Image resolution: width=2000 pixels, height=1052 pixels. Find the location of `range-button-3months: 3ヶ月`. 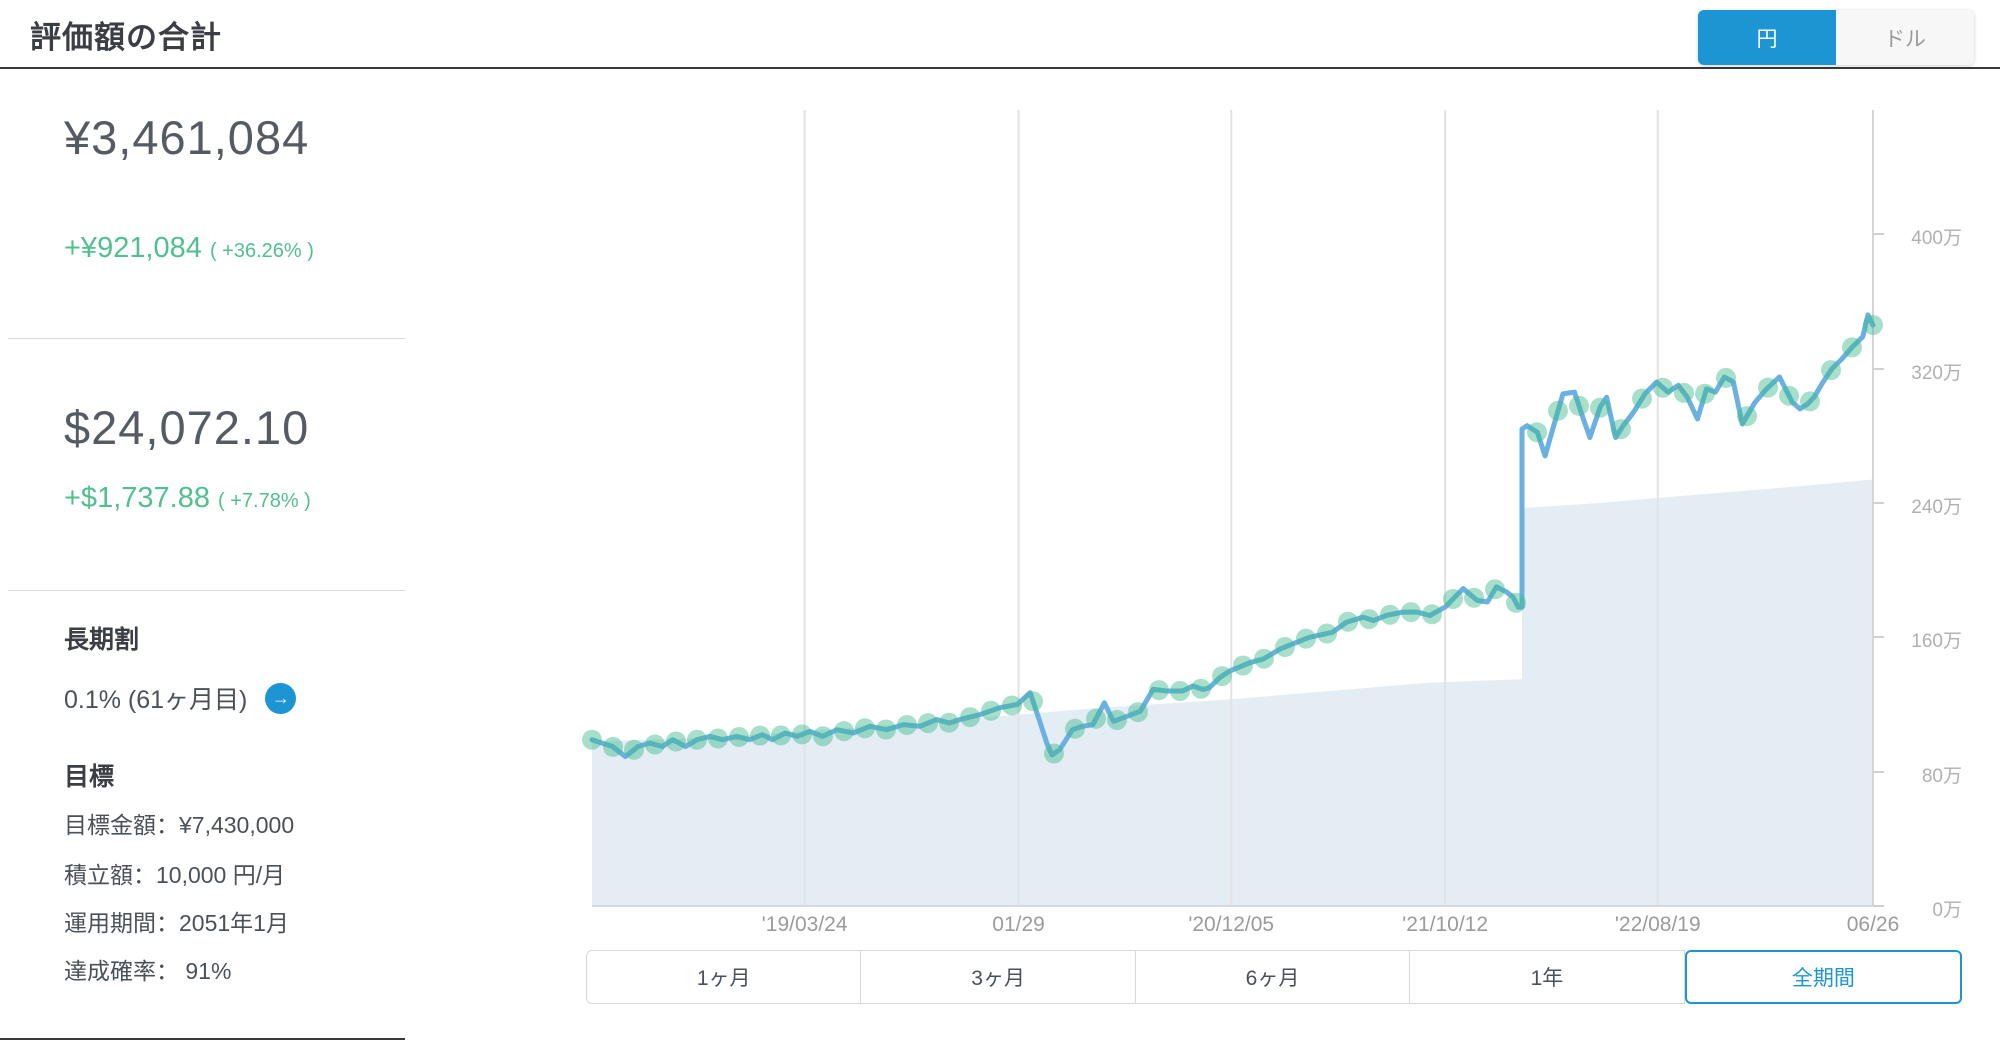

range-button-3months: 3ヶ月 is located at coordinates (998, 977).